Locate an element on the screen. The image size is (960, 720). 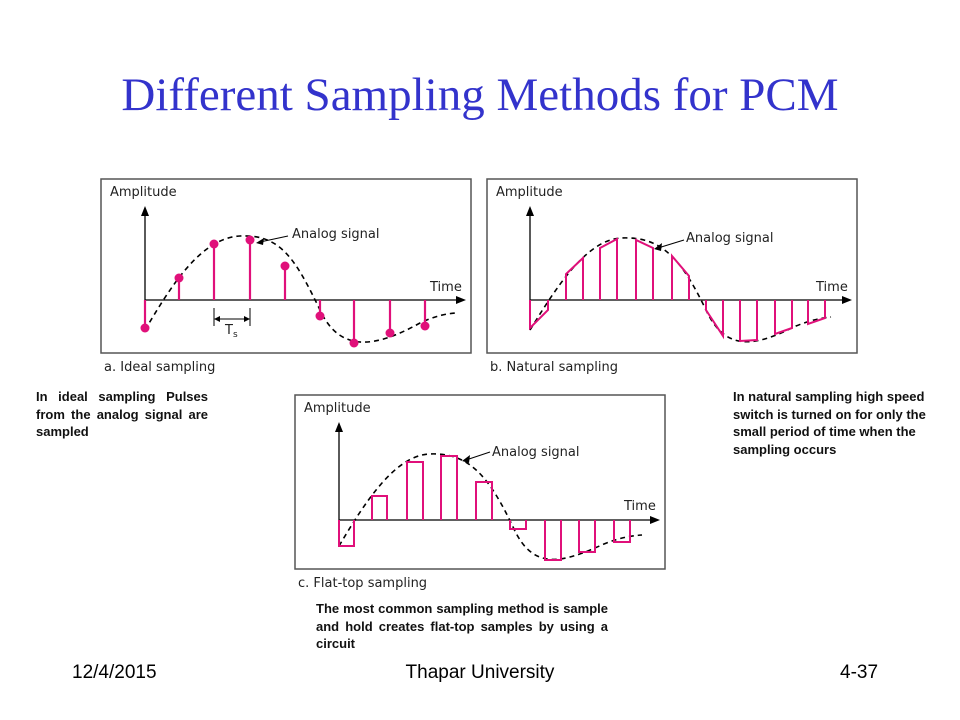
flattop-samples is located at coordinates (484, 508).